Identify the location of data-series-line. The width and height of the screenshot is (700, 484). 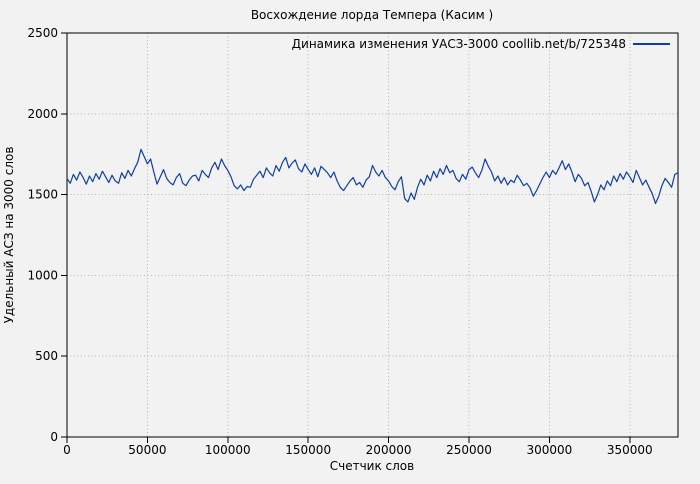
(372, 176).